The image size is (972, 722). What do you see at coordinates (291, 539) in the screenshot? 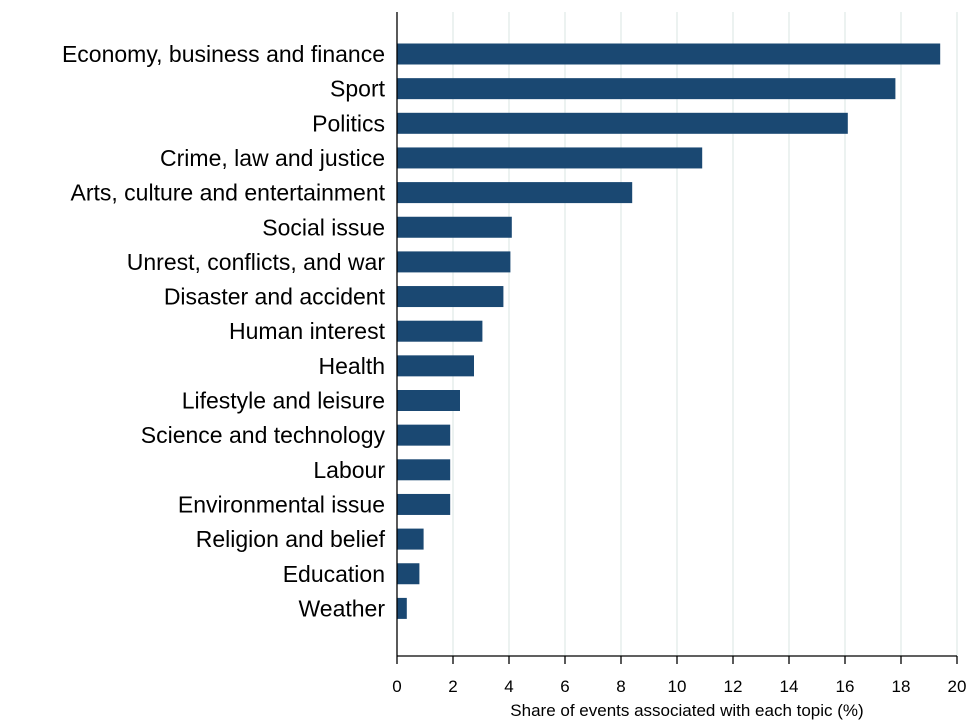
I see `category-label: Religion and belief` at bounding box center [291, 539].